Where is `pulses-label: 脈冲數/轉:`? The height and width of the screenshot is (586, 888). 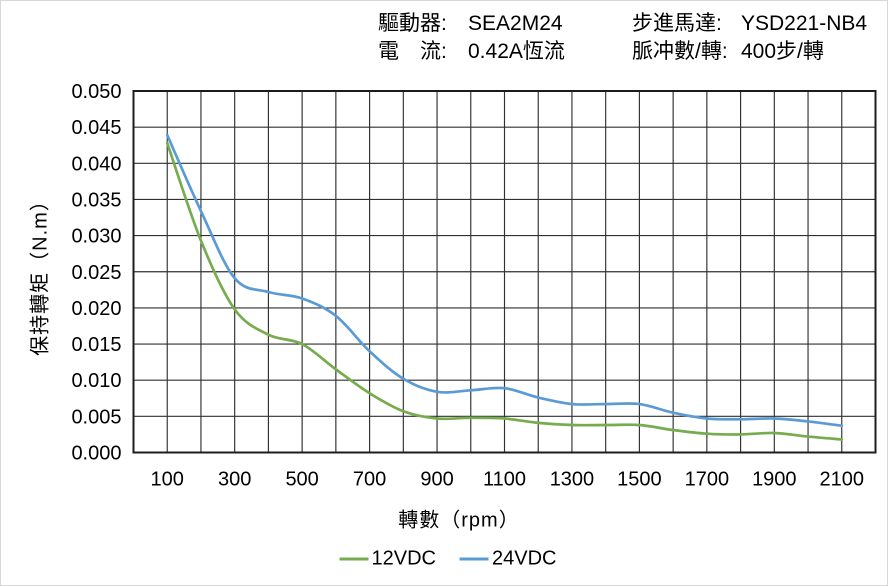 pulses-label: 脈冲數/轉: is located at coordinates (680, 51).